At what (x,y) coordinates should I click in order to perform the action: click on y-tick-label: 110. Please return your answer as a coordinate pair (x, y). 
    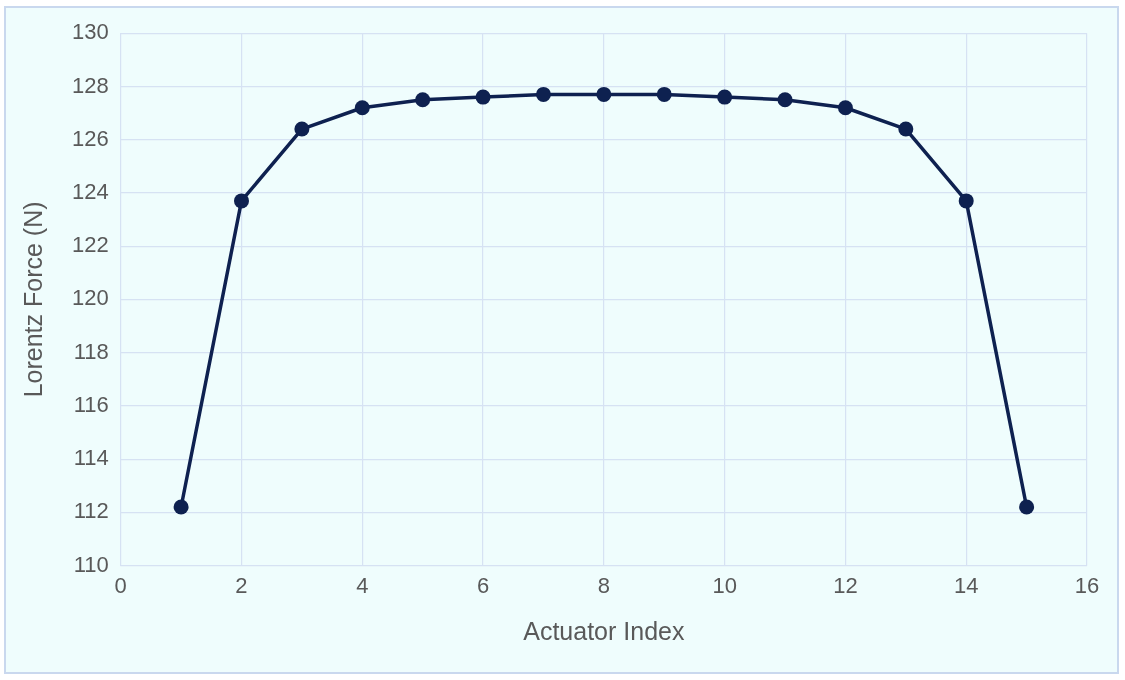
    Looking at the image, I should click on (91, 564).